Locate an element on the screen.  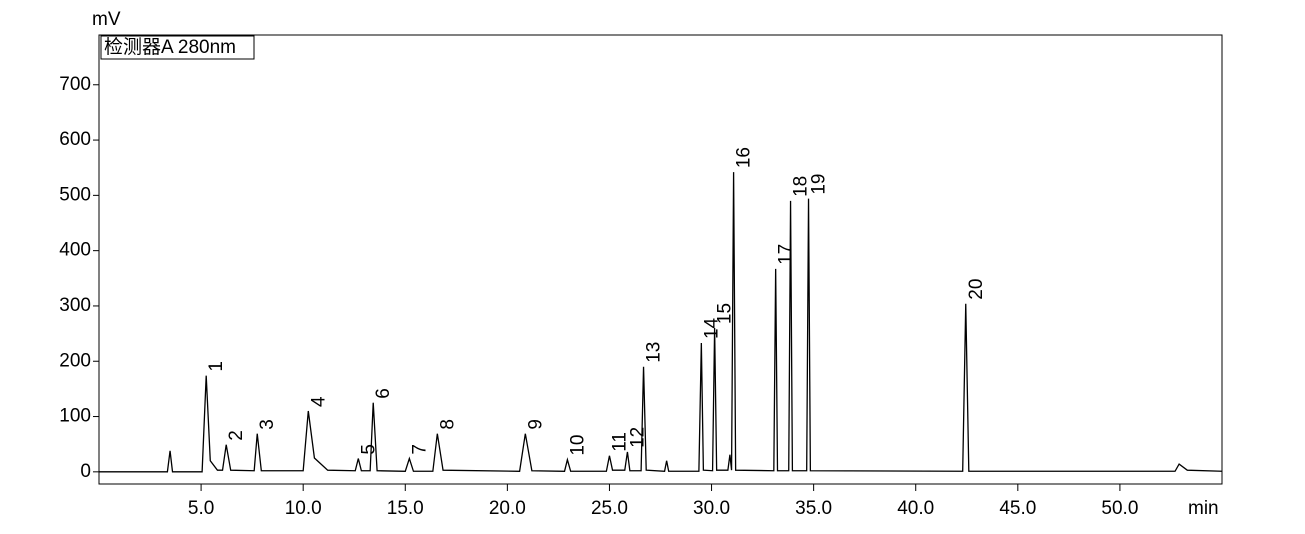
peak-label: 10 is located at coordinates (577, 445).